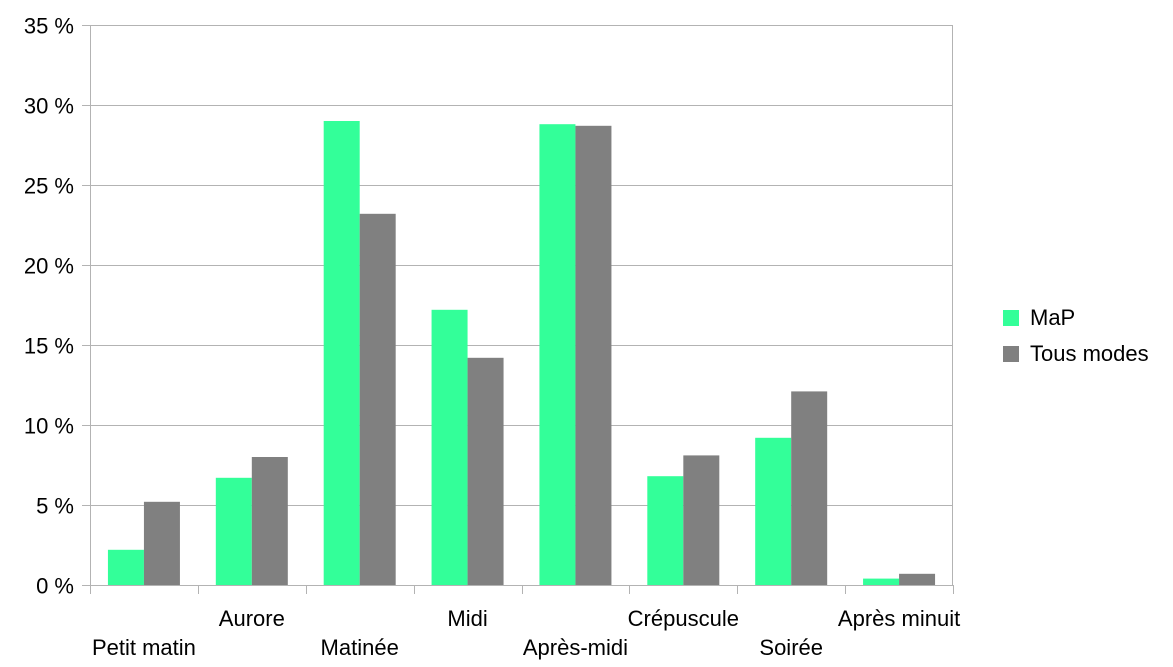 The height and width of the screenshot is (667, 1173). What do you see at coordinates (360, 647) in the screenshot?
I see `x-tick-label: Matinée` at bounding box center [360, 647].